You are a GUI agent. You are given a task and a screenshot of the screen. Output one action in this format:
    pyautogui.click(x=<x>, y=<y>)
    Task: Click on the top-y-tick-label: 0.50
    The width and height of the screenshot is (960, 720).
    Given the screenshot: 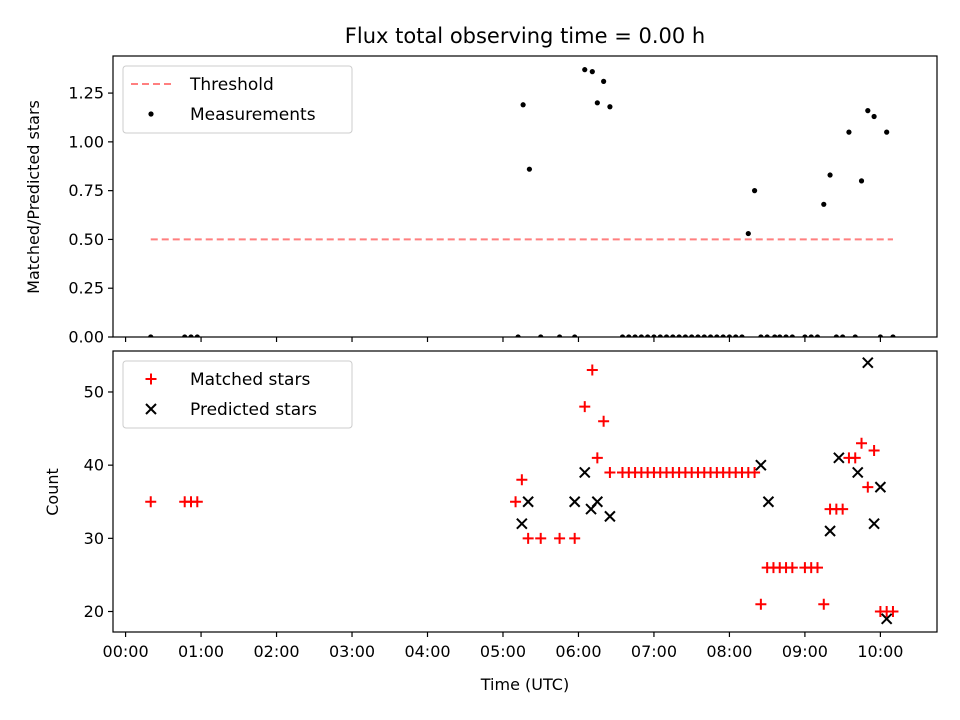 What is the action you would take?
    pyautogui.click(x=86, y=239)
    